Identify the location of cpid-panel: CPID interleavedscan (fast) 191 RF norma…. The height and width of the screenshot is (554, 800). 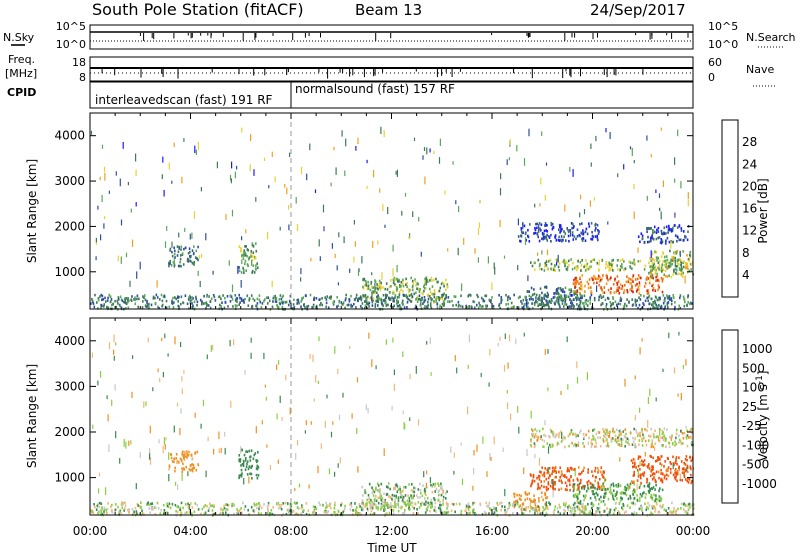
(350, 95).